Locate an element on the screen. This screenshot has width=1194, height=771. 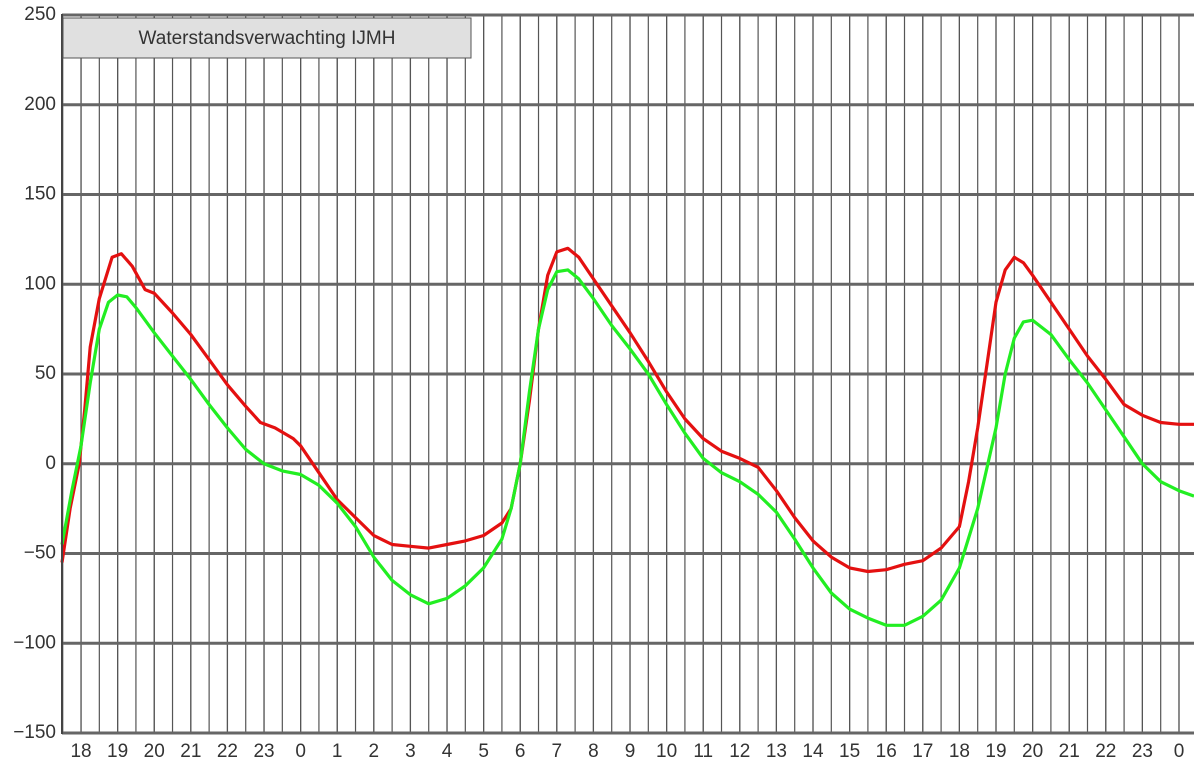
y-tick-label: −50 is located at coordinates (40, 553).